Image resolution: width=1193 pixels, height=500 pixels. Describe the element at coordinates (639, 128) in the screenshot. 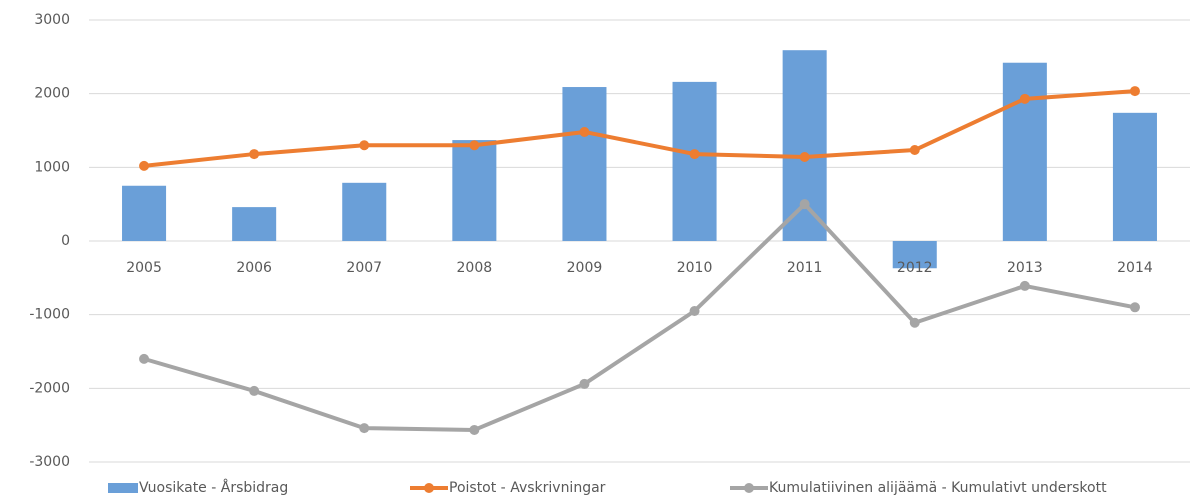

I see `line` at that location.